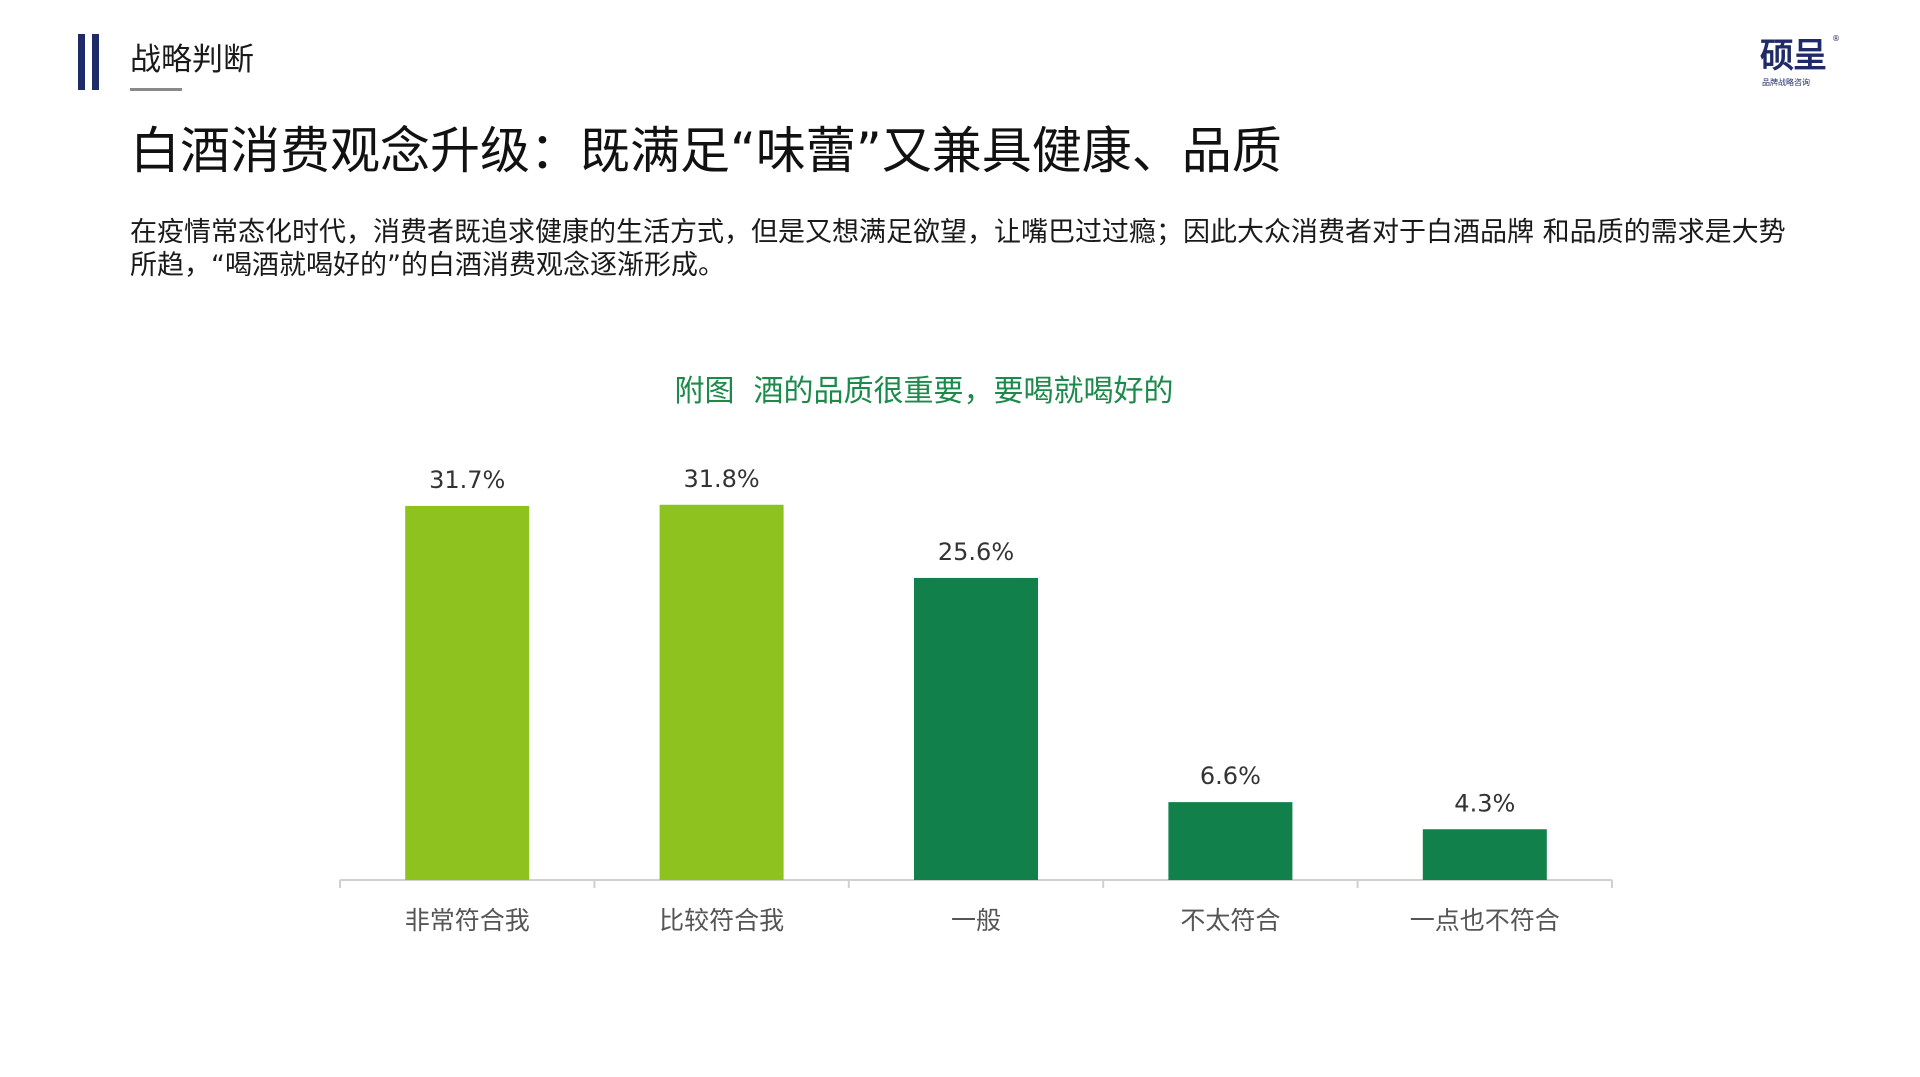  What do you see at coordinates (924, 391) in the screenshot?
I see `chart-title: 附图 酒的品质很重要，要喝就喝好的` at bounding box center [924, 391].